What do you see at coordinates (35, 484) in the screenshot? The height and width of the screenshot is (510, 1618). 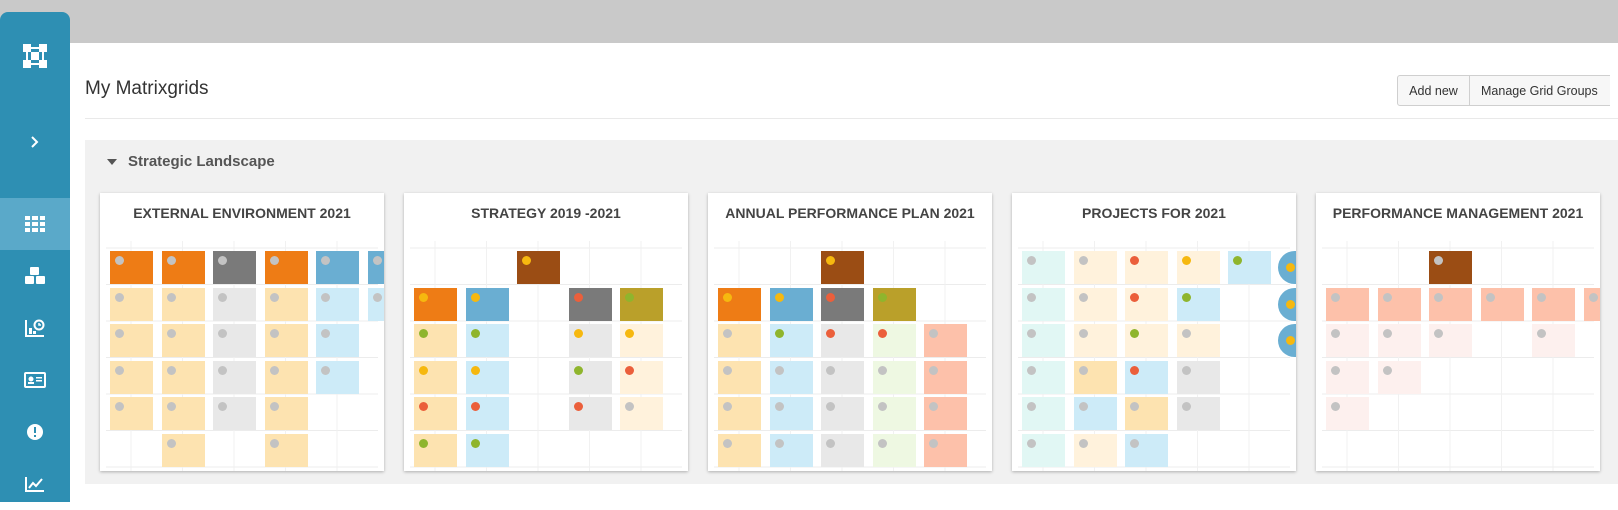 I see `line-chart-icon` at bounding box center [35, 484].